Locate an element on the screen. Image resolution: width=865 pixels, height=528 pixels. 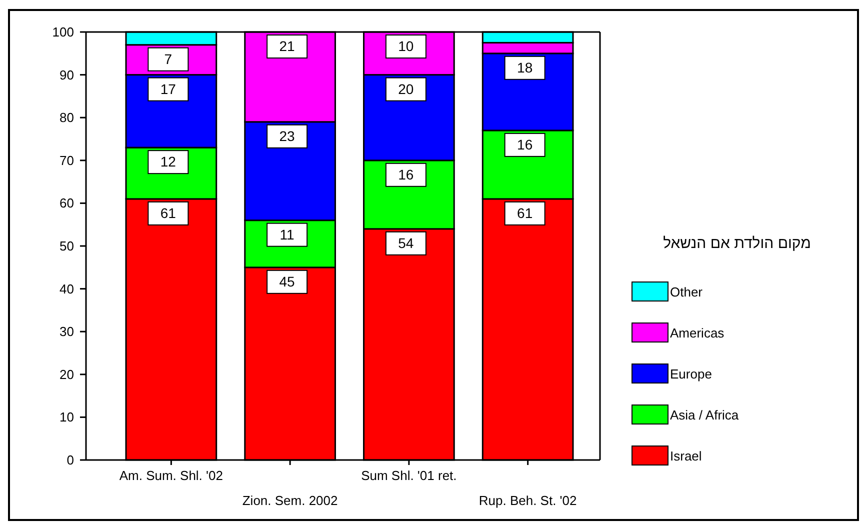
x-tick-label: Rup. Beh. St. '02 is located at coordinates (527, 500).